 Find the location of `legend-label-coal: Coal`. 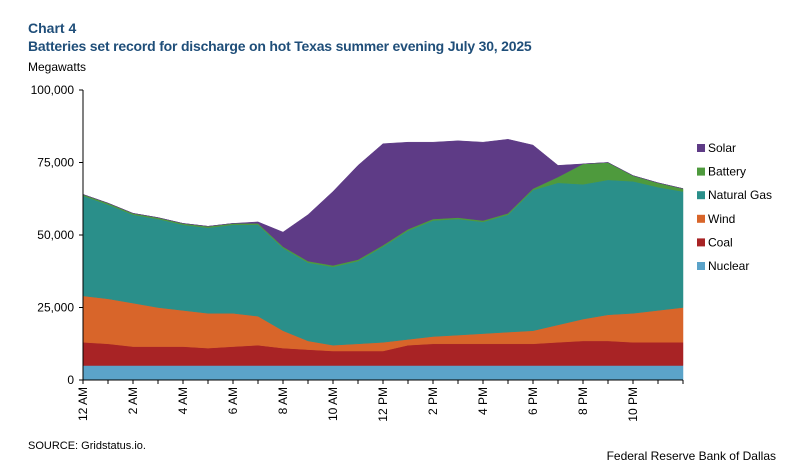

legend-label-coal: Coal is located at coordinates (720, 242).